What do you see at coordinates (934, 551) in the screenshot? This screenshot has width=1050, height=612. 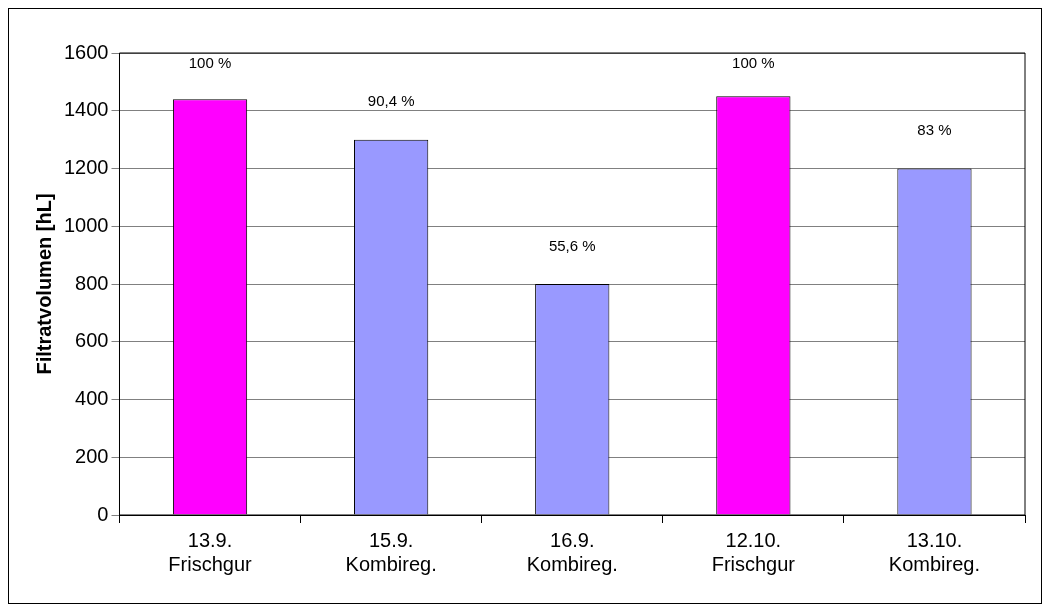 I see `x-tick-label: 13.10. Kombireg.` at bounding box center [934, 551].